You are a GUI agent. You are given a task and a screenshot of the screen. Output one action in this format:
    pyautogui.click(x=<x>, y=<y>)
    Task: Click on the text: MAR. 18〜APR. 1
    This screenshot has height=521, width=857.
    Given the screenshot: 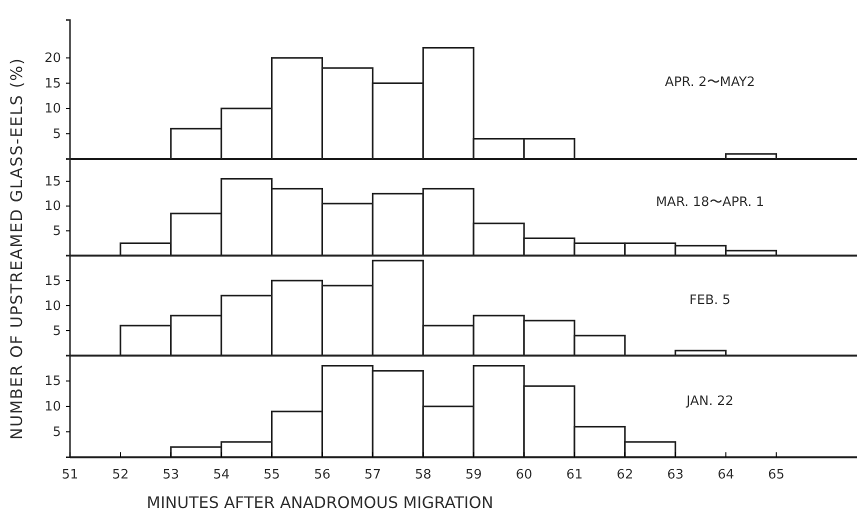 What is the action you would take?
    pyautogui.click(x=710, y=202)
    